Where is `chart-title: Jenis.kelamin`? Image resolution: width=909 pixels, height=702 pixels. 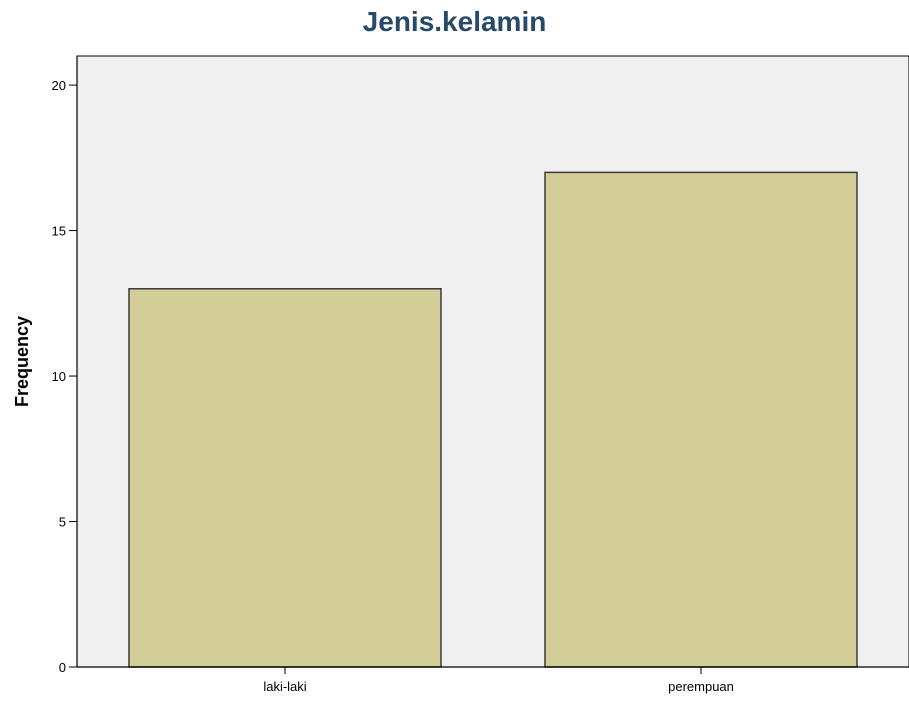
chart-title: Jenis.kelamin is located at coordinates (454, 21).